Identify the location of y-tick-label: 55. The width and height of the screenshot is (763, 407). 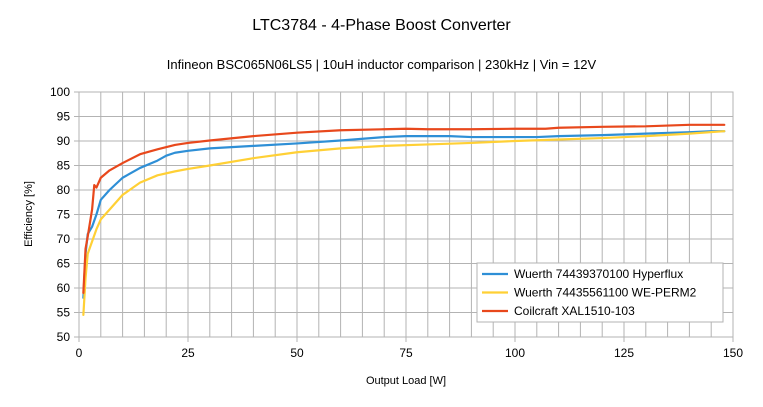
(64, 313).